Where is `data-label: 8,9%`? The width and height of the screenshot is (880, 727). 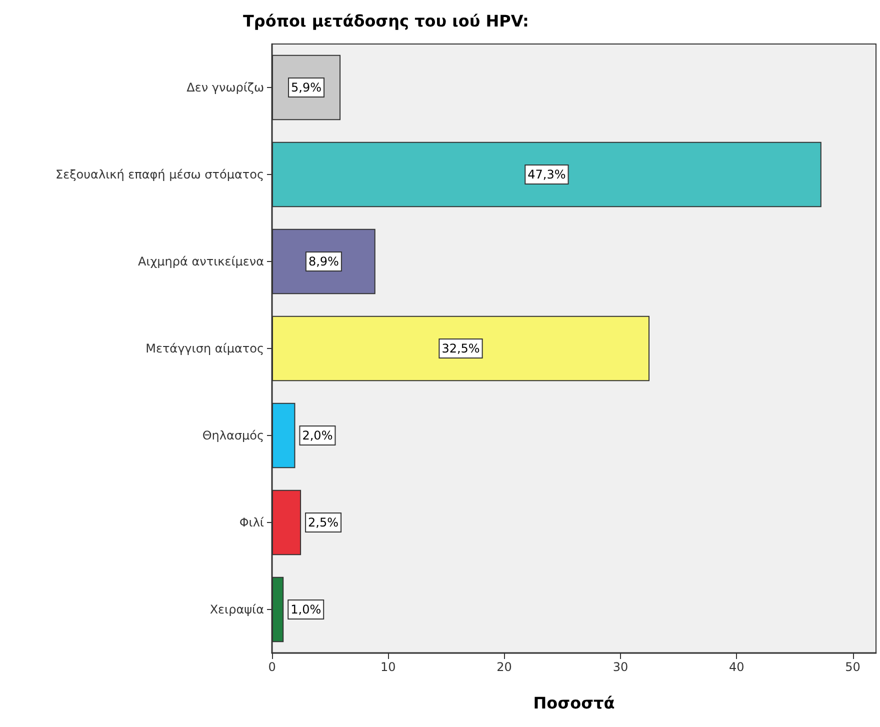 data-label: 8,9% is located at coordinates (323, 261).